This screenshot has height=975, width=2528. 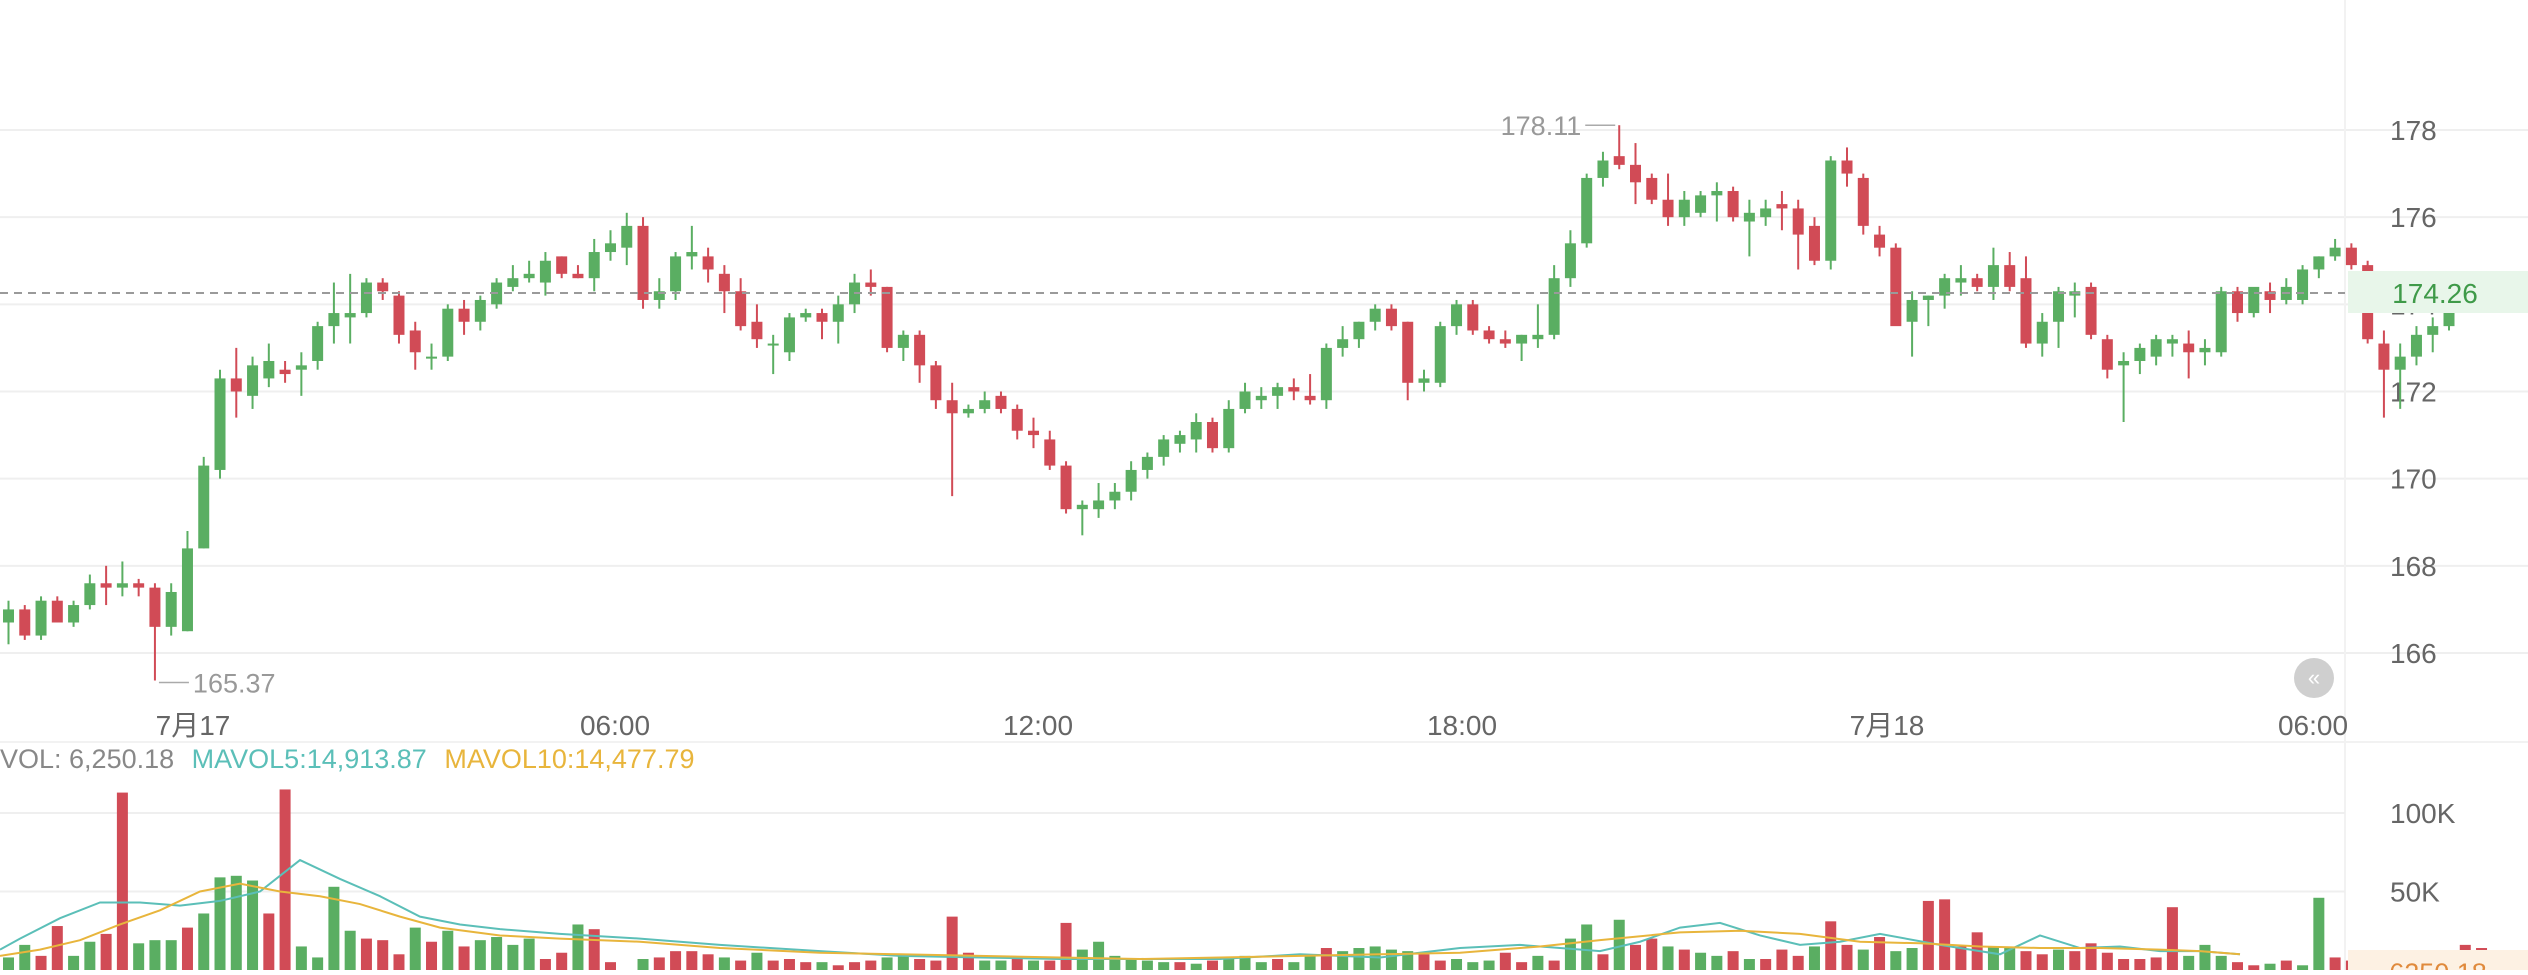 I want to click on price-tick-label: 178, so click(x=2413, y=130).